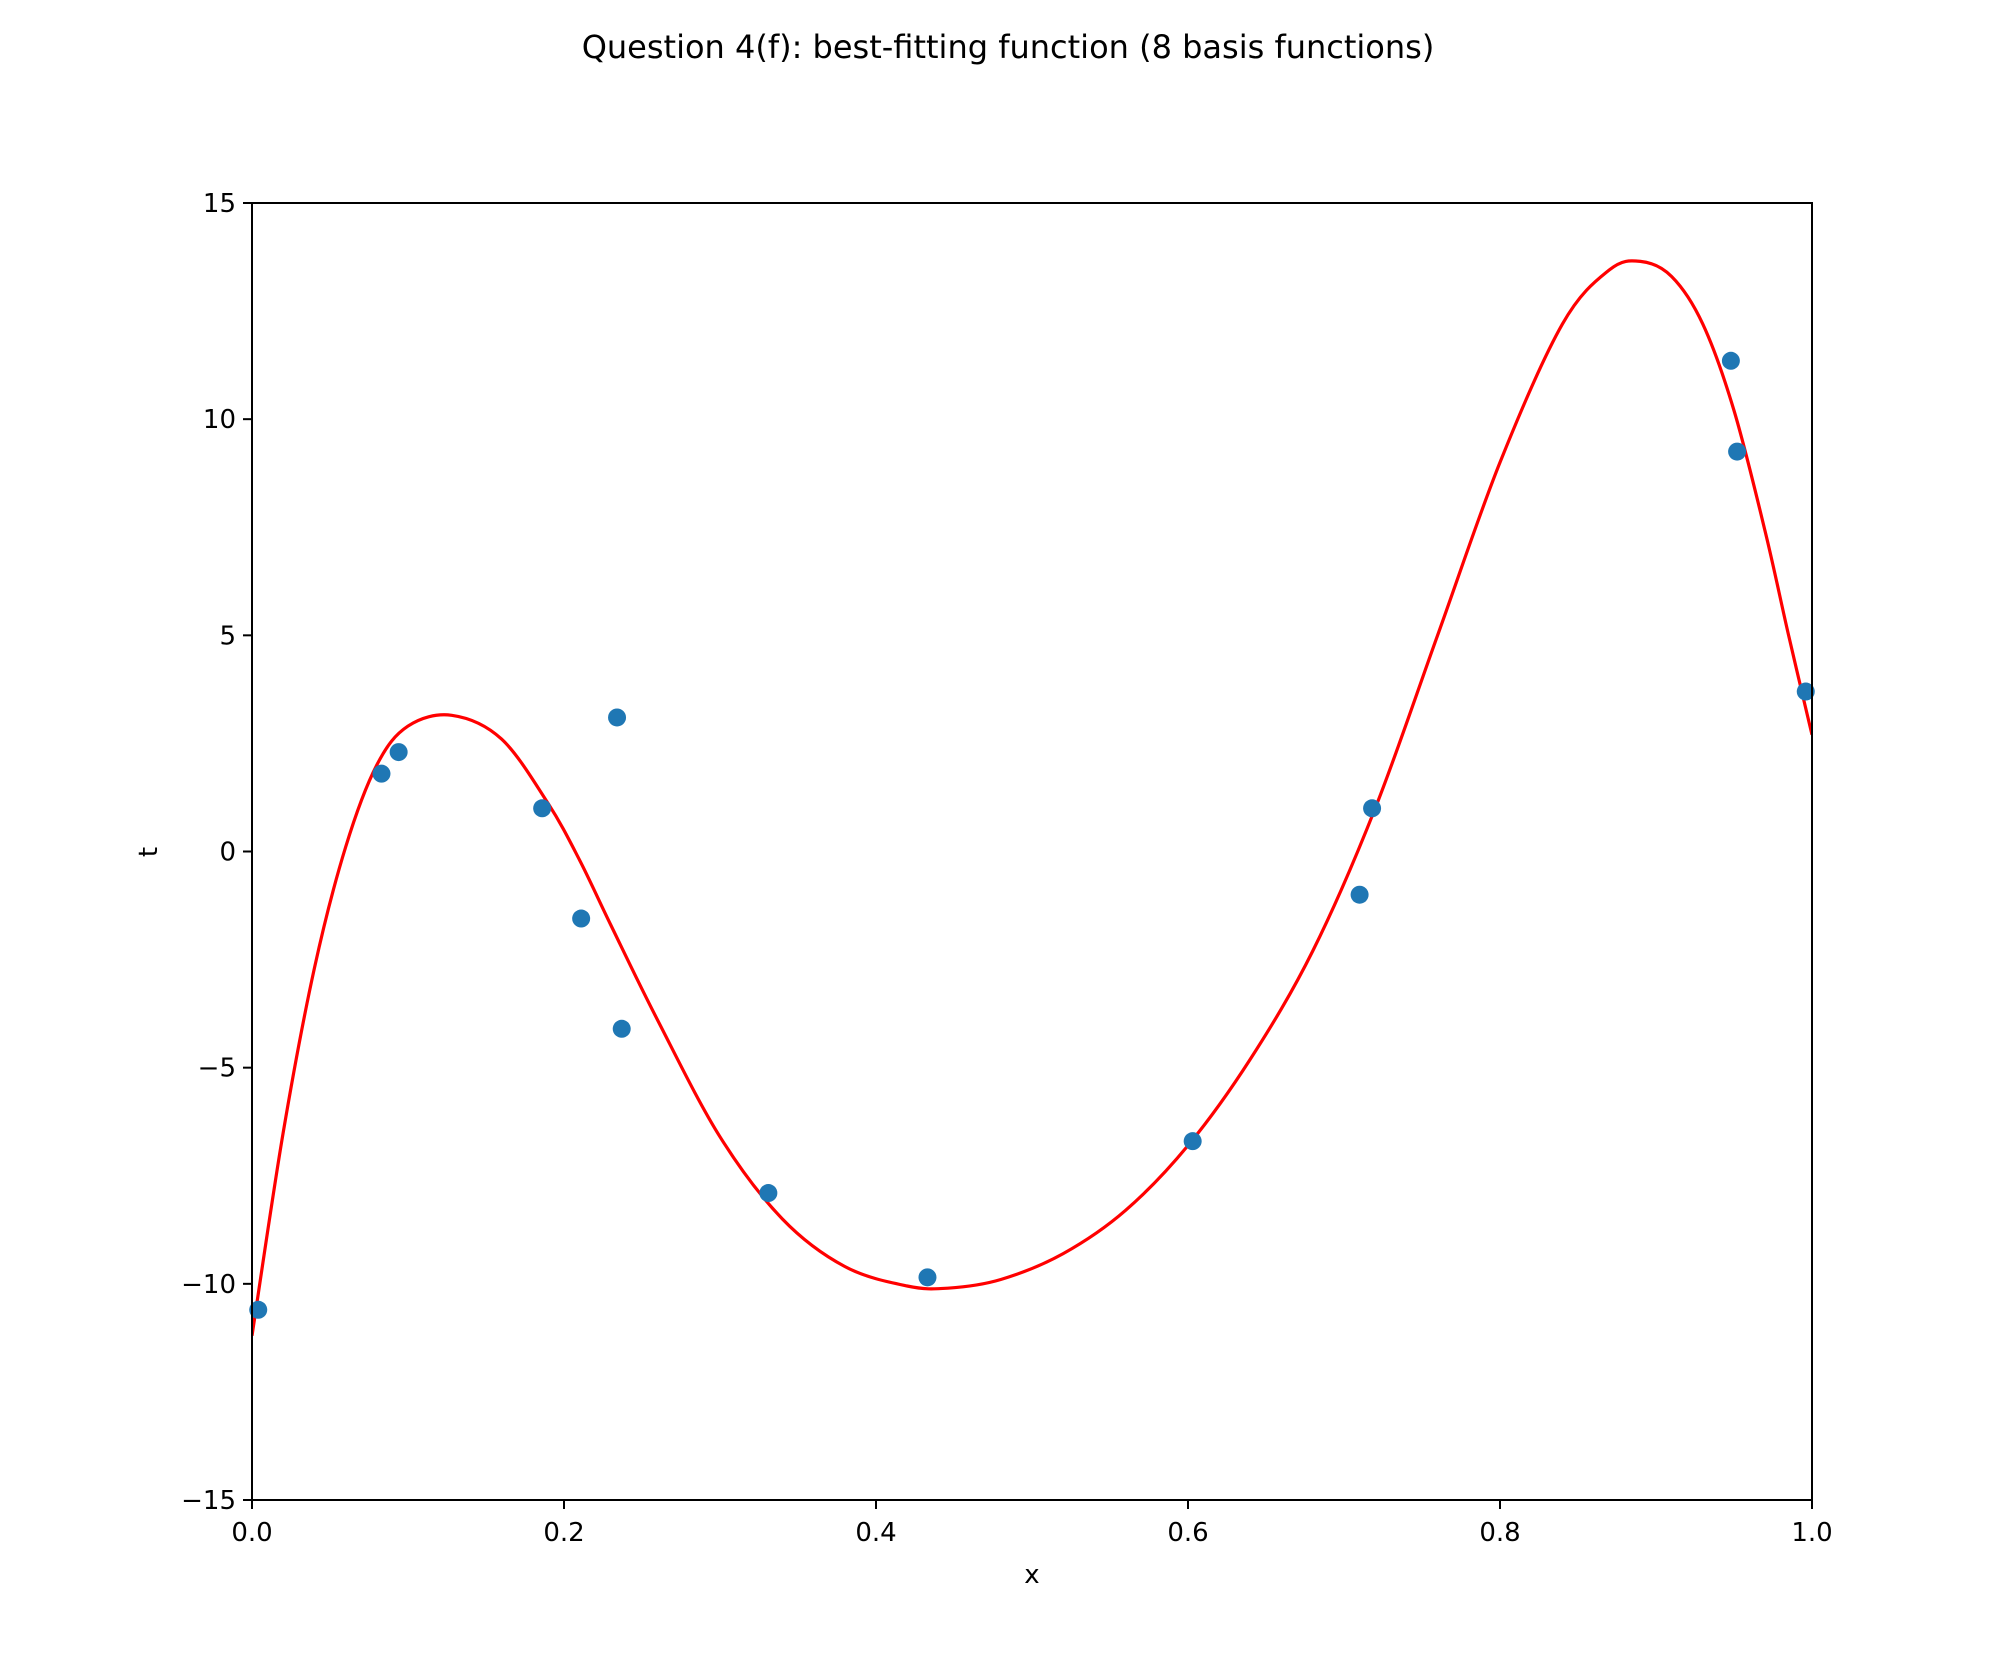 The image size is (2005, 1680). What do you see at coordinates (563, 1533) in the screenshot?
I see `x-tick-label: 0.2` at bounding box center [563, 1533].